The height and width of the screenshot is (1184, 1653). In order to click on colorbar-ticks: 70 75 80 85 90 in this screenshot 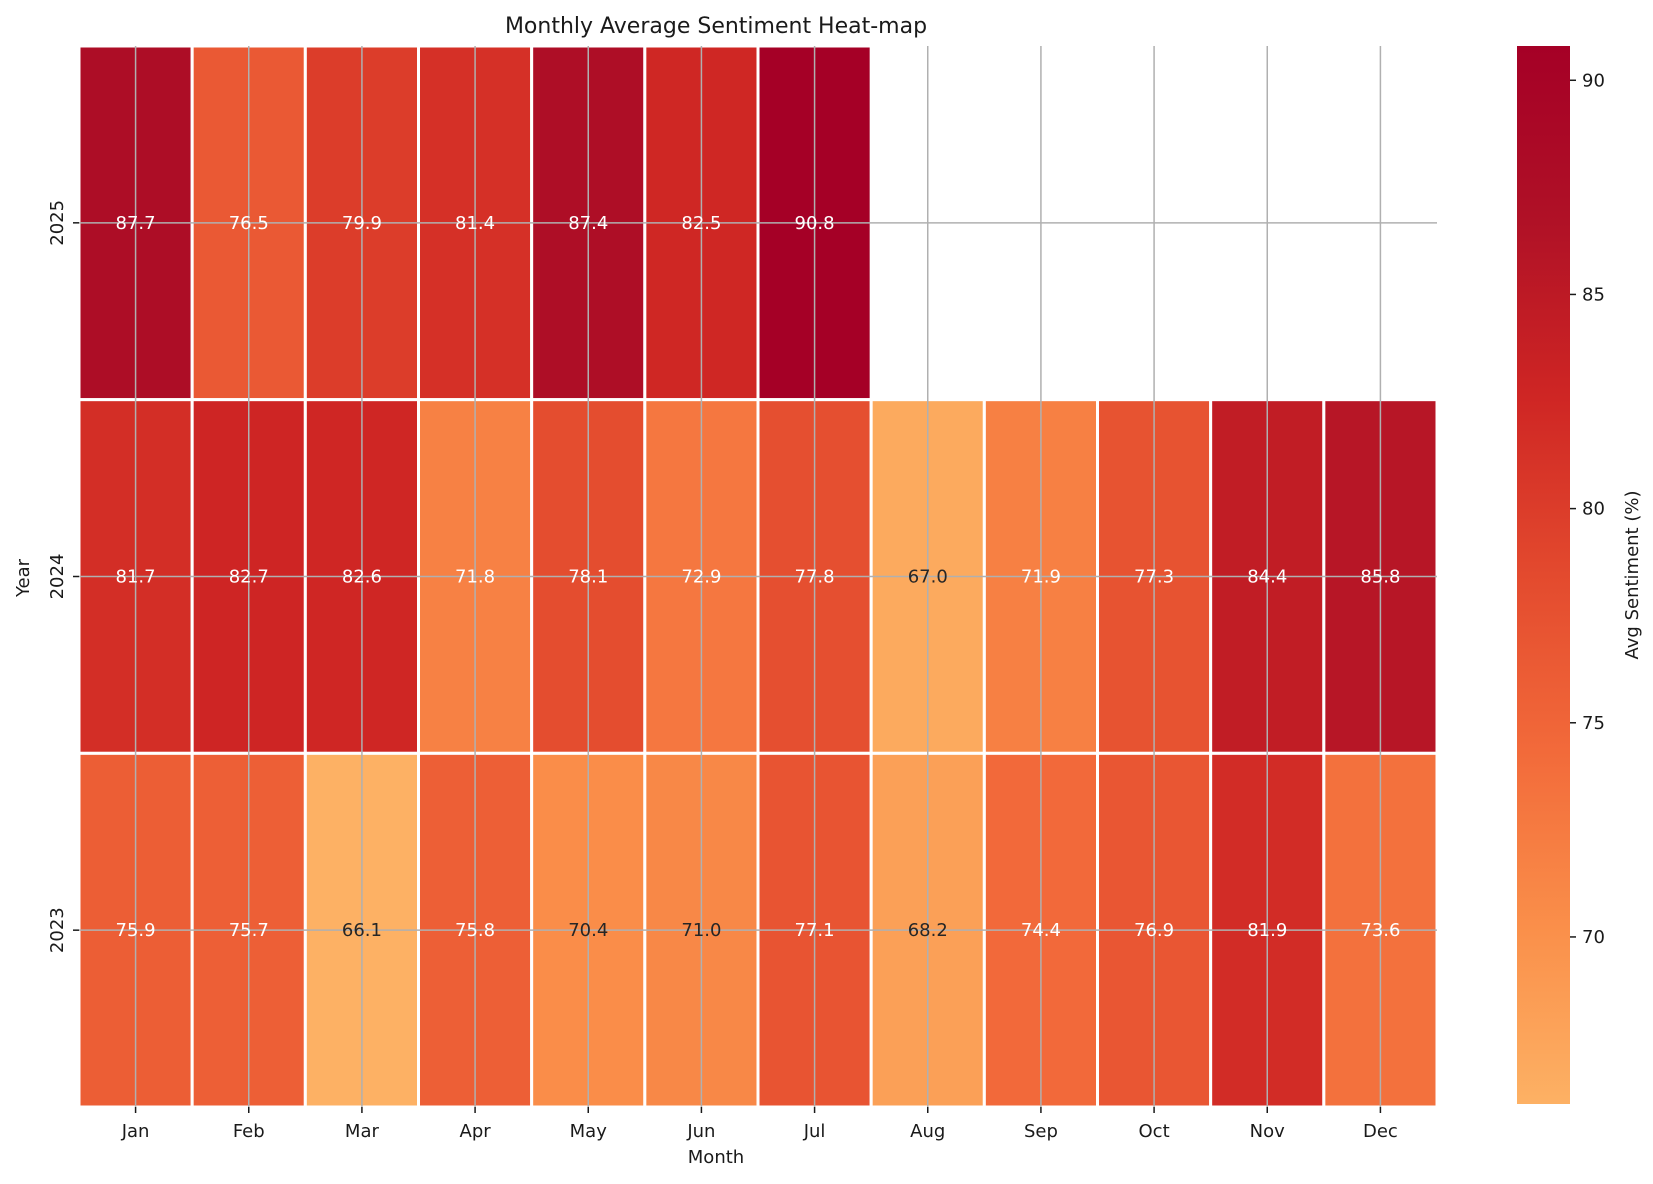, I will do `click(1587, 509)`.